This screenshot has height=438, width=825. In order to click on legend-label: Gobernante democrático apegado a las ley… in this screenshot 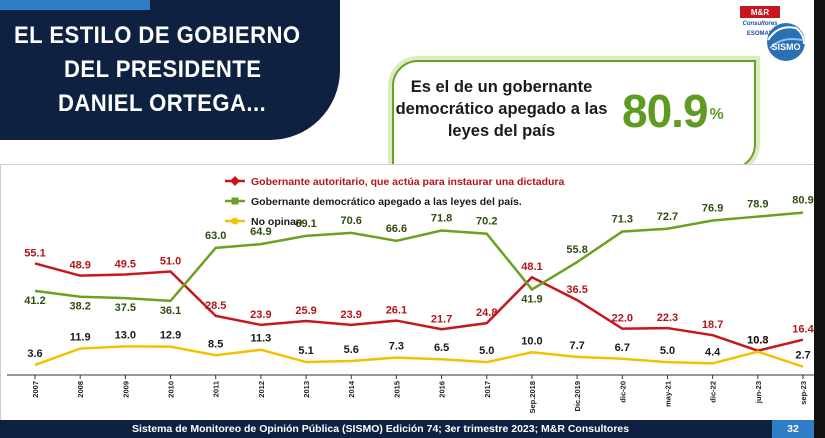, I will do `click(386, 202)`.